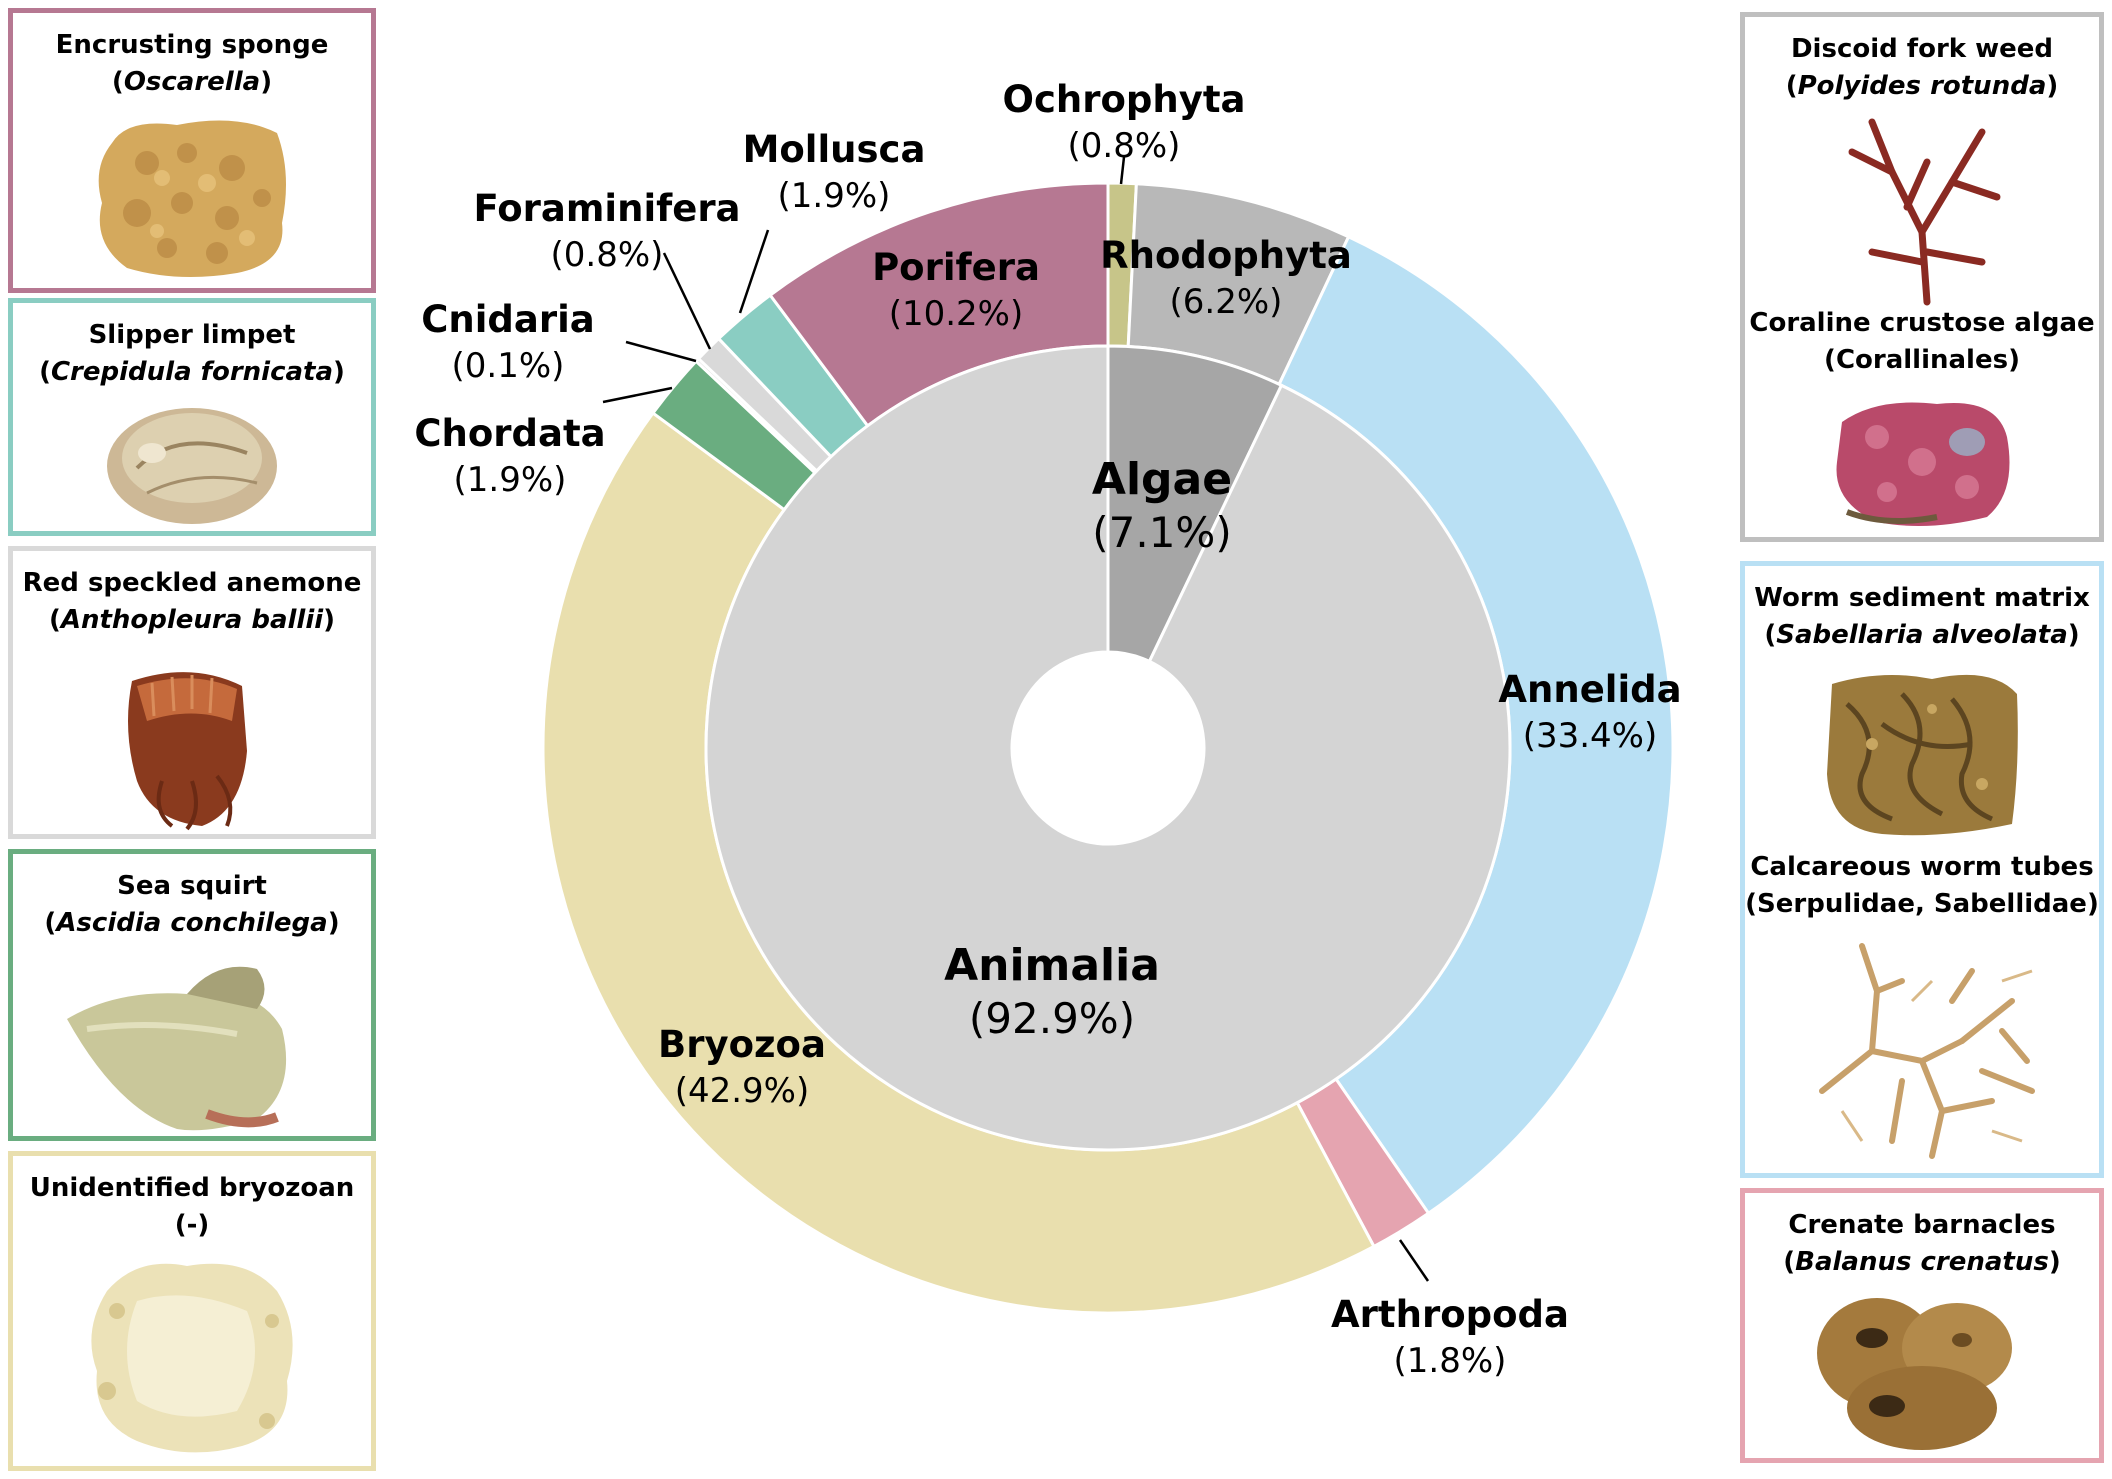 This screenshot has height=1479, width=2112. Describe the element at coordinates (1914, 1374) in the screenshot. I see `barnacles-photo` at that location.